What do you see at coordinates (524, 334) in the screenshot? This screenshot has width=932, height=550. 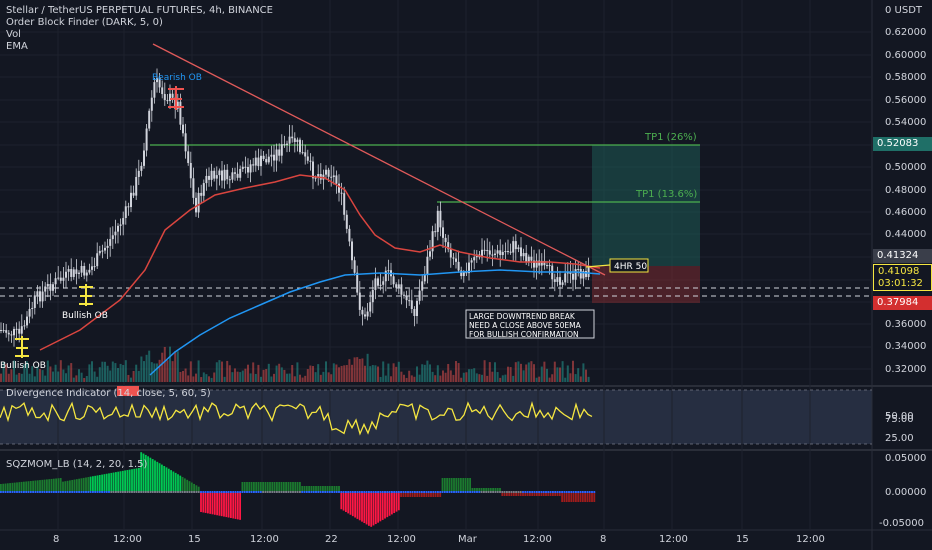 I see `analysis-note-line: FOR BULLISH CONFIRMATION` at bounding box center [524, 334].